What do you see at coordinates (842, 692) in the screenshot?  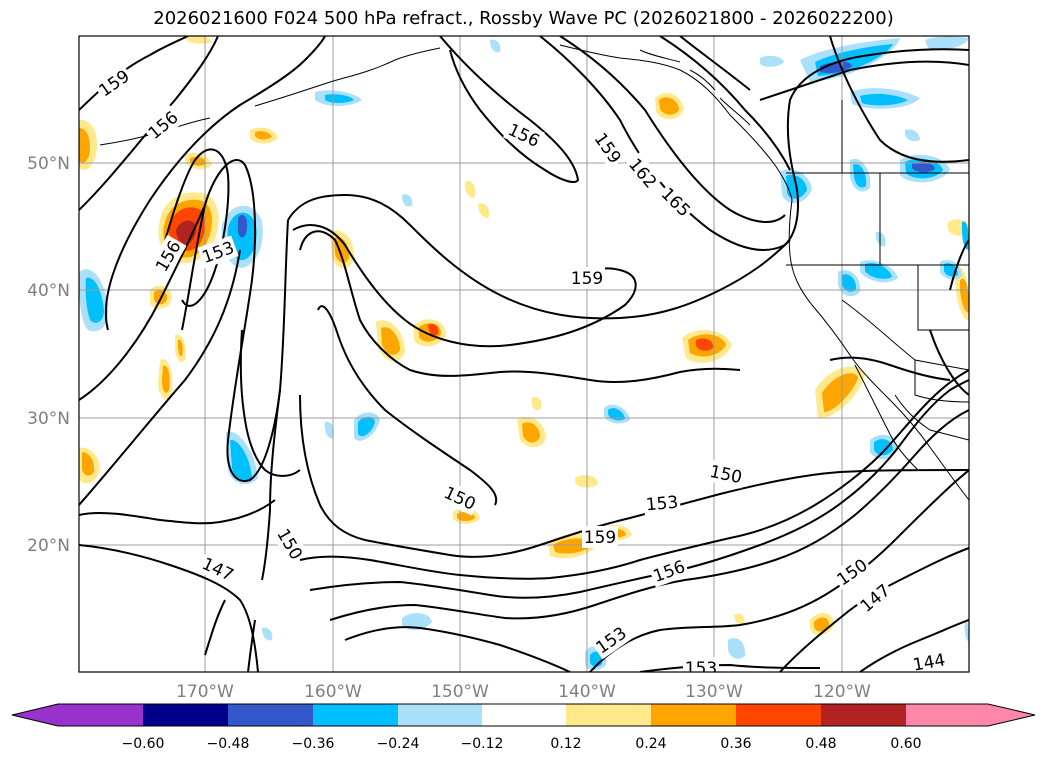 I see `lon-label: 120°W` at bounding box center [842, 692].